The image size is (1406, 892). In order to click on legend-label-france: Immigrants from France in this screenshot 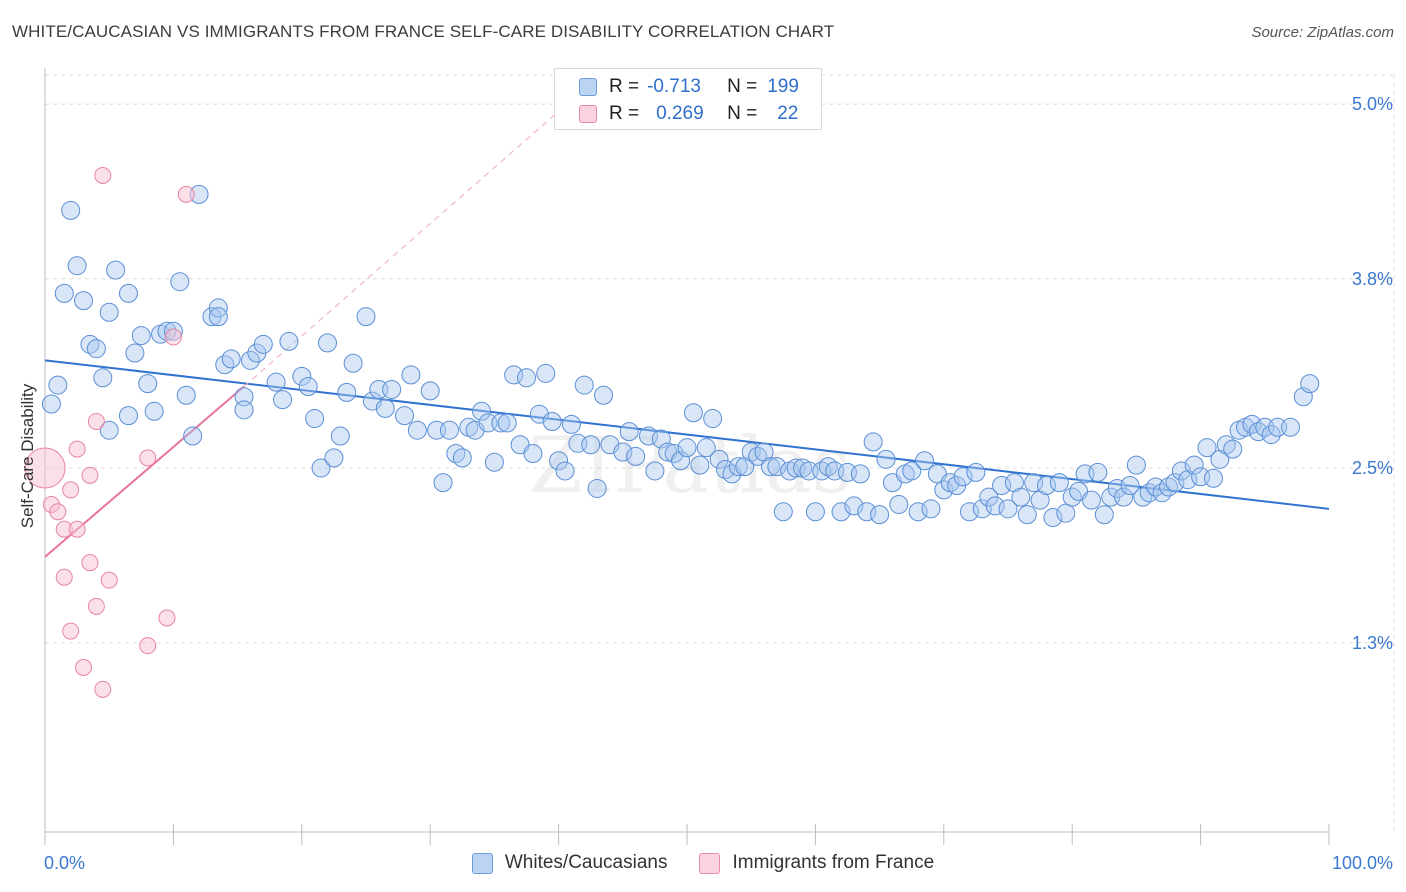, I will do `click(833, 862)`.